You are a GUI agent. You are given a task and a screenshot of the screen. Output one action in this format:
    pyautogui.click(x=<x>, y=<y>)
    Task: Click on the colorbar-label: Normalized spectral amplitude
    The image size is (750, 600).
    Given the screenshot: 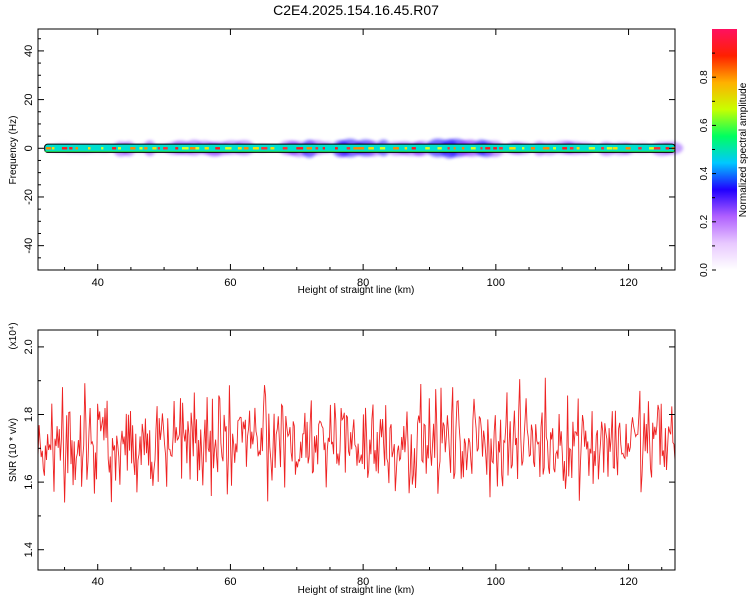 What is the action you would take?
    pyautogui.click(x=743, y=149)
    